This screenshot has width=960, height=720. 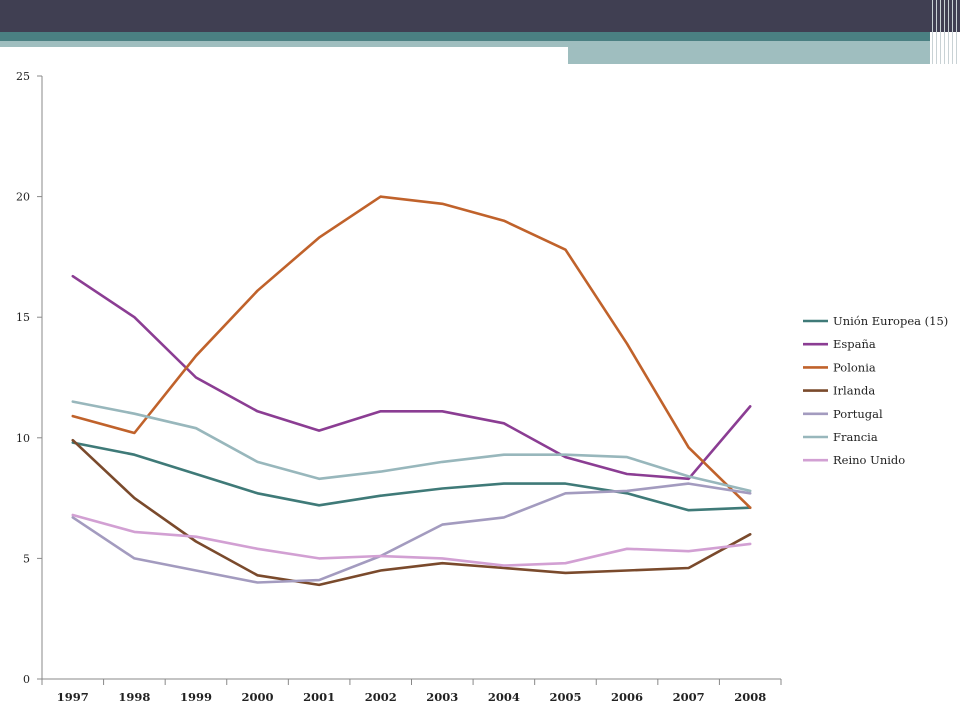 I want to click on x-tick-label: 2006, so click(x=627, y=697).